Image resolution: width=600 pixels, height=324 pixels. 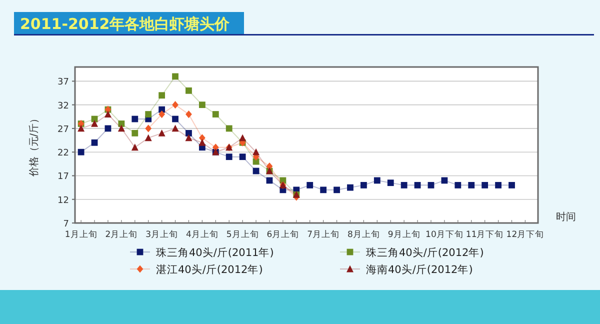 What do you see at coordinates (63, 106) in the screenshot?
I see `y-tick-label: 32` at bounding box center [63, 106].